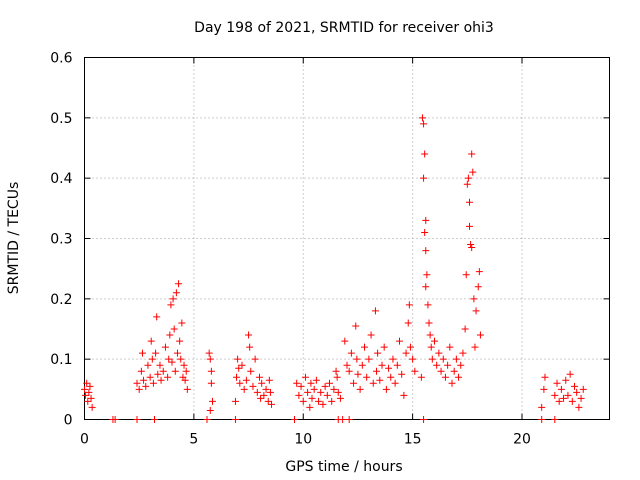 This screenshot has width=640, height=480. Describe the element at coordinates (343, 467) in the screenshot. I see `x-axis-label: GPS time / hours` at that location.